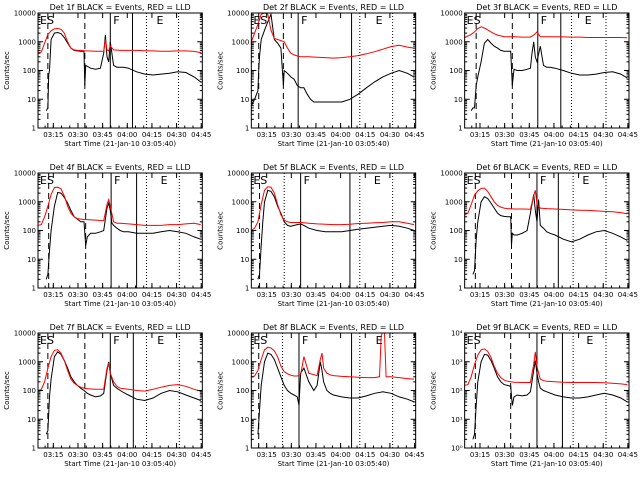 The image size is (640, 480). What do you see at coordinates (457, 449) in the screenshot?
I see `y-tick-label: 10⁰` at bounding box center [457, 449].